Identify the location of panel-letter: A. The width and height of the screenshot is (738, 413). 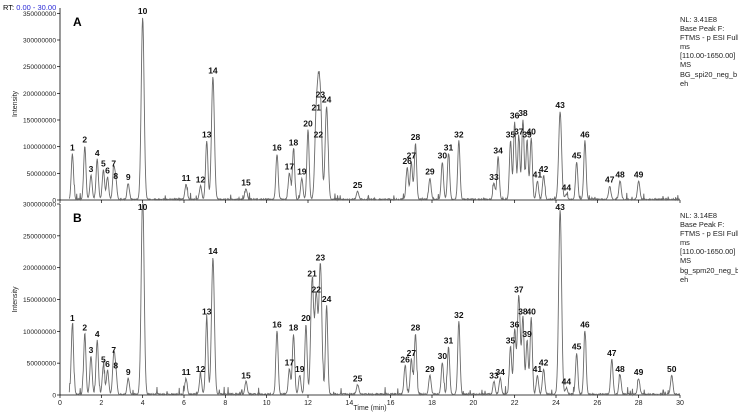
(77, 22).